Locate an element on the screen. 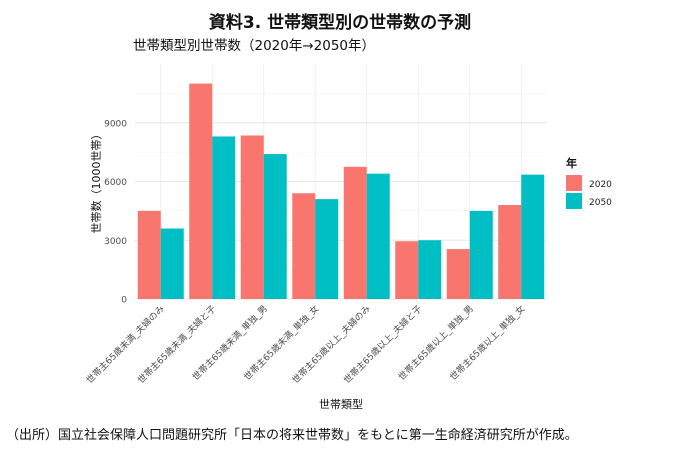 This screenshot has height=450, width=680. y-tick-label: 3000 is located at coordinates (115, 242).